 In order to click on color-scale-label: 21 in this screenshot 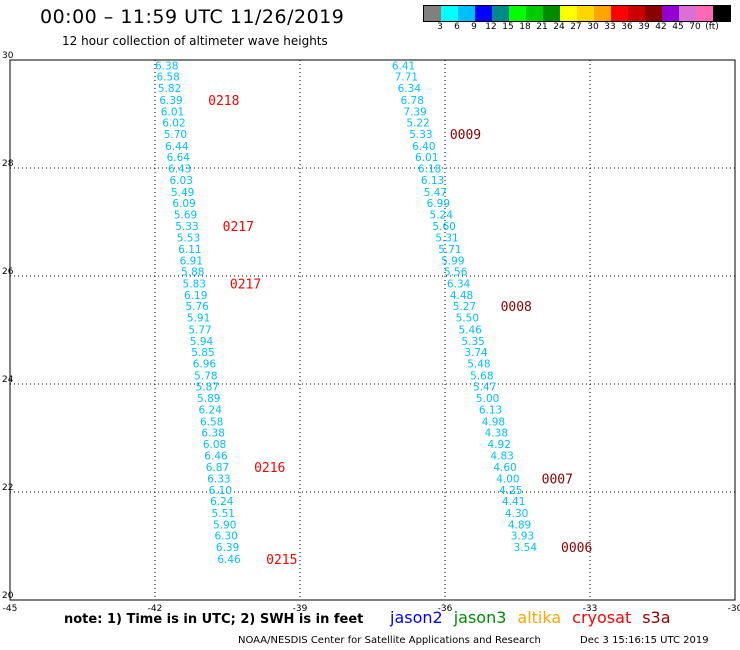, I will do `click(542, 27)`.